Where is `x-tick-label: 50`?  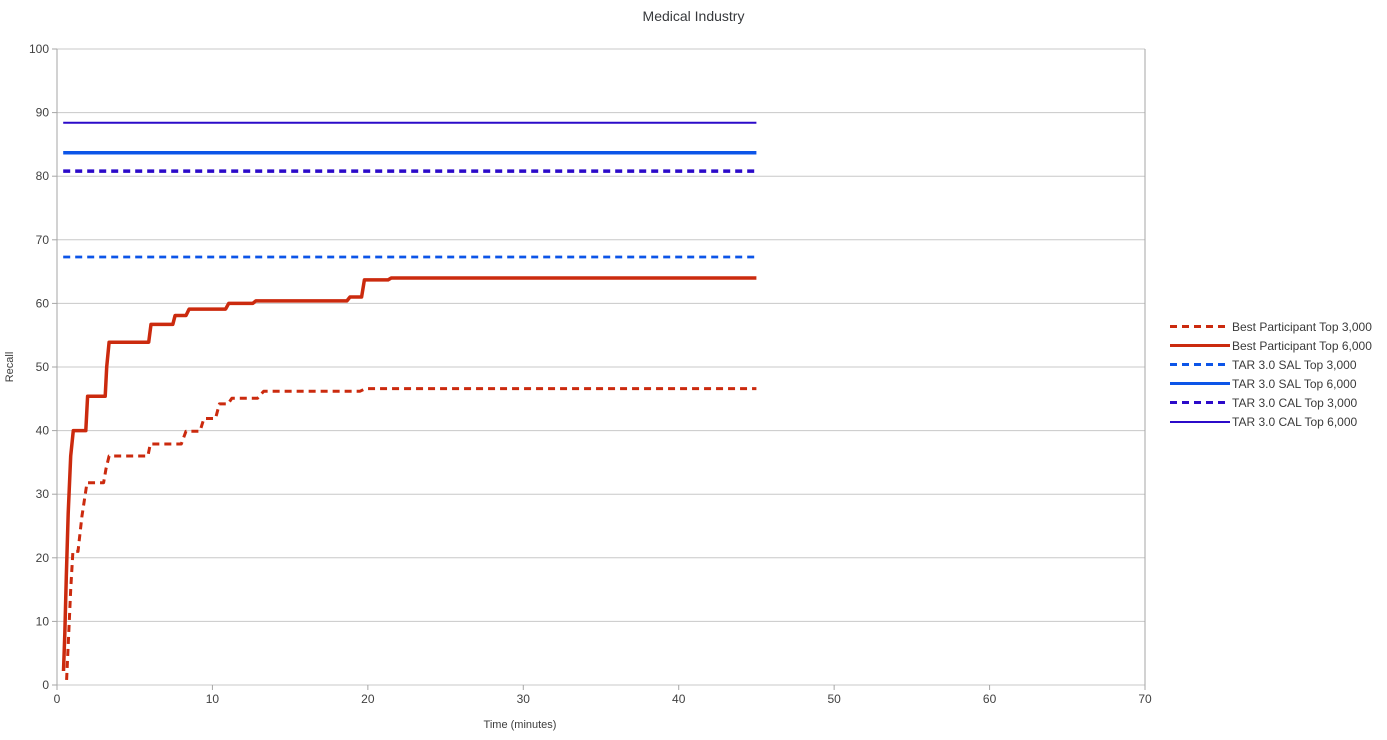
x-tick-label: 50 is located at coordinates (834, 699).